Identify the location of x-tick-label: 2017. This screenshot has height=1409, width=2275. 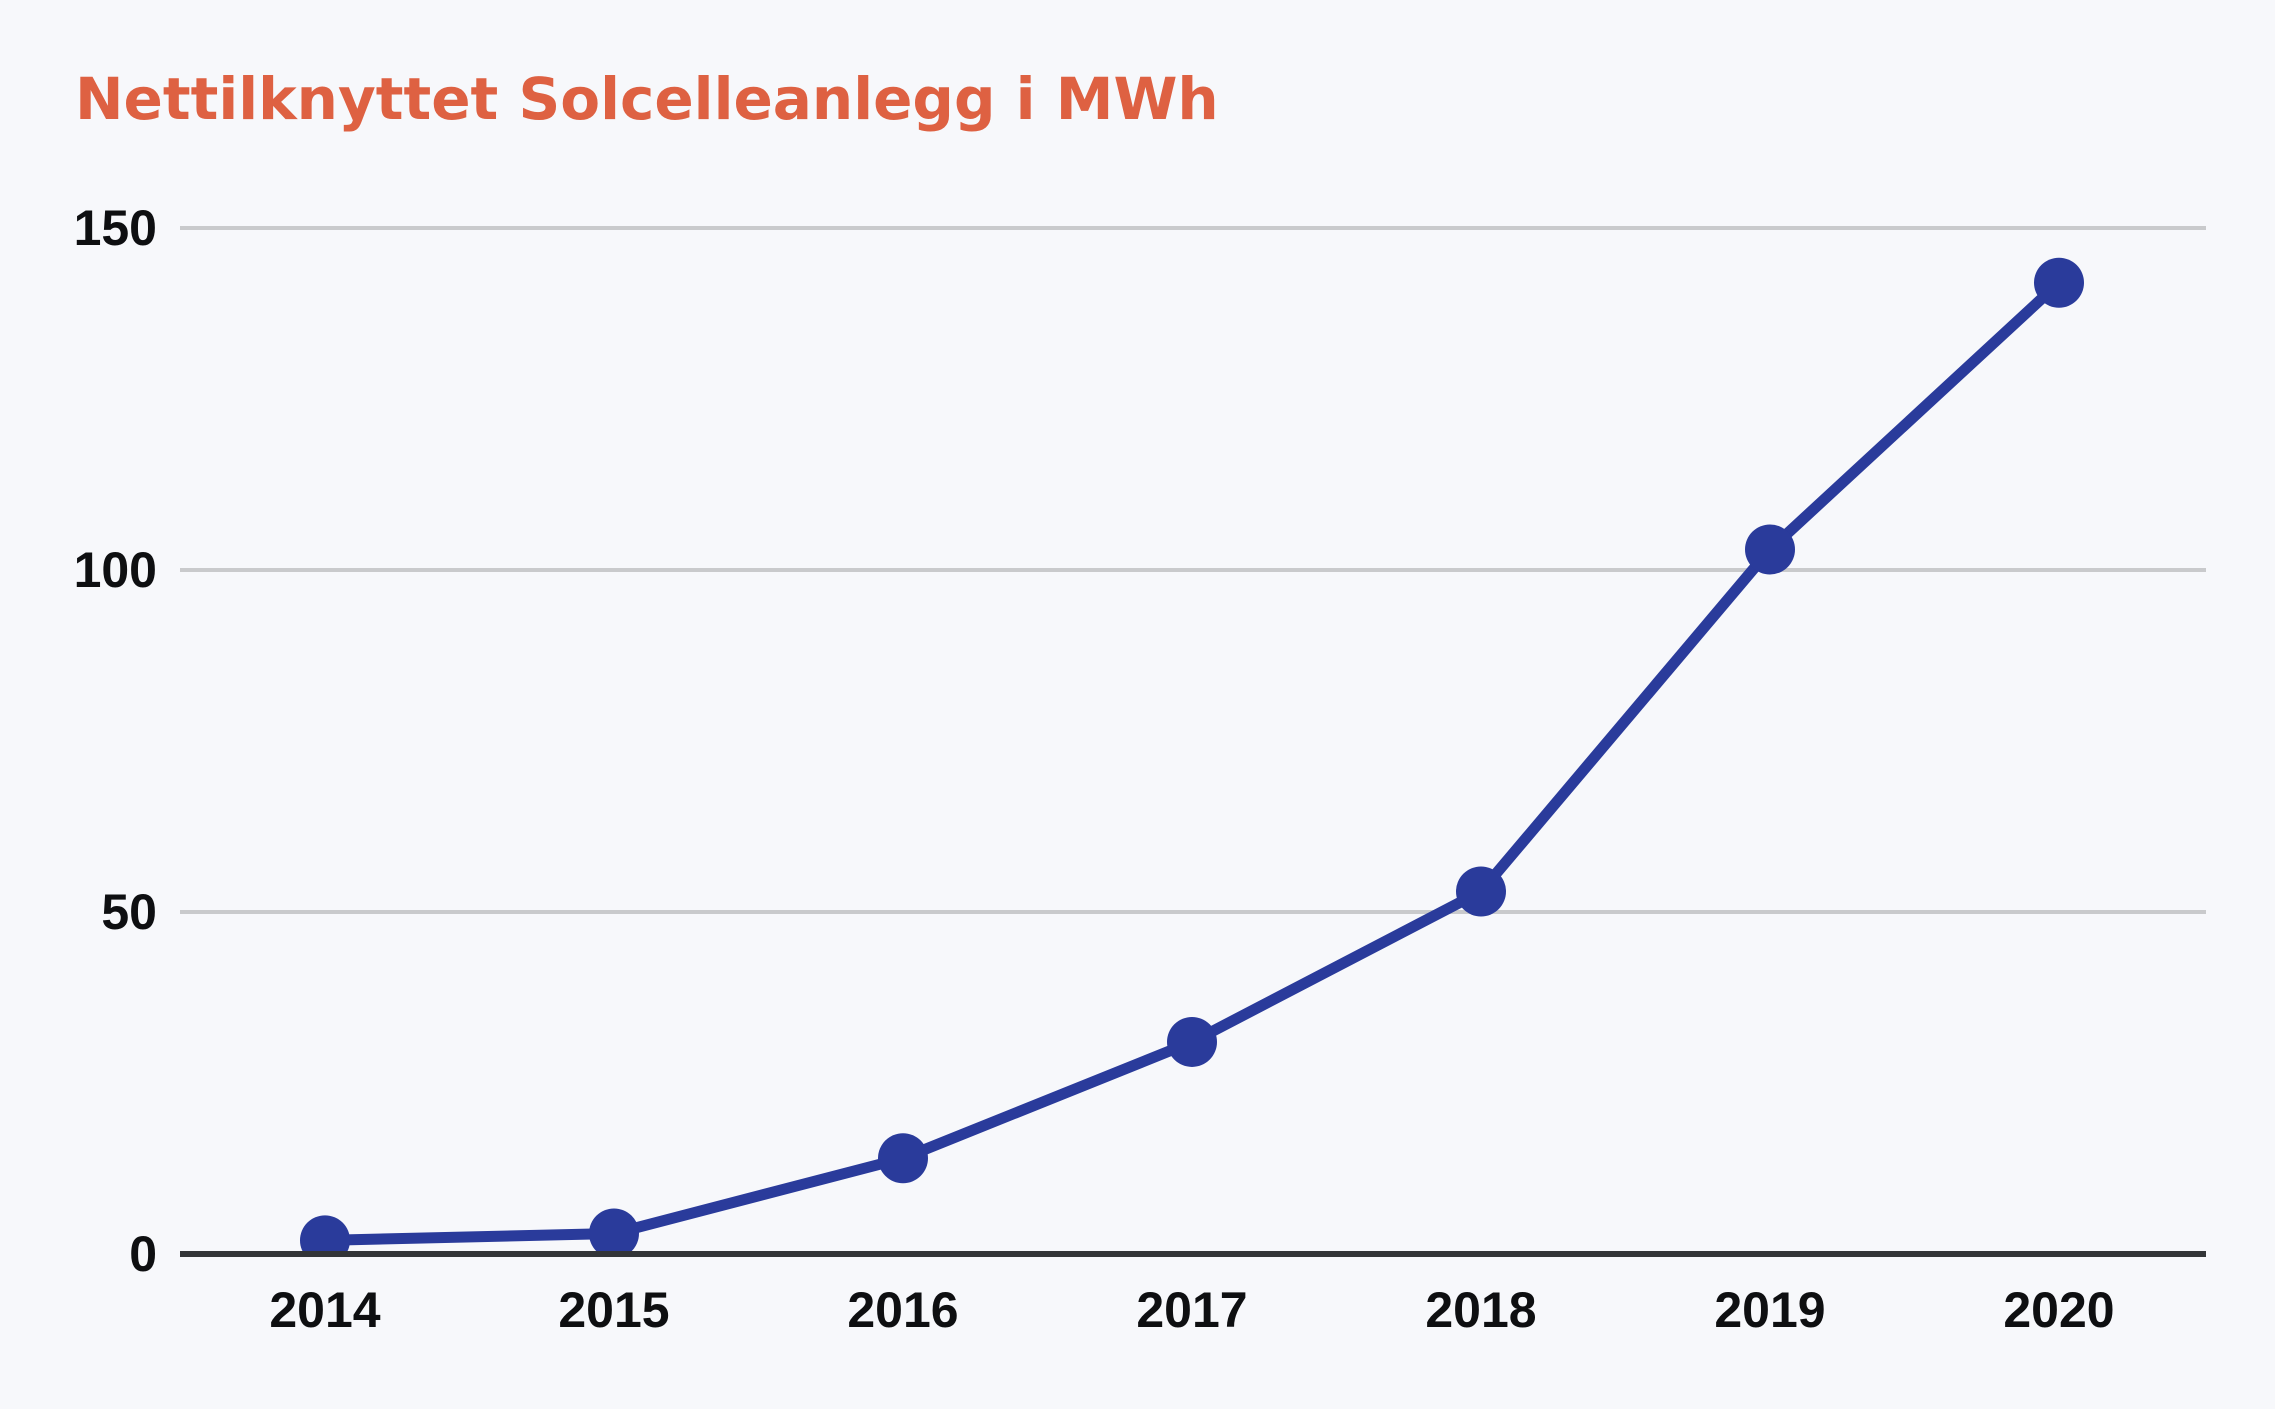
(1191, 1310).